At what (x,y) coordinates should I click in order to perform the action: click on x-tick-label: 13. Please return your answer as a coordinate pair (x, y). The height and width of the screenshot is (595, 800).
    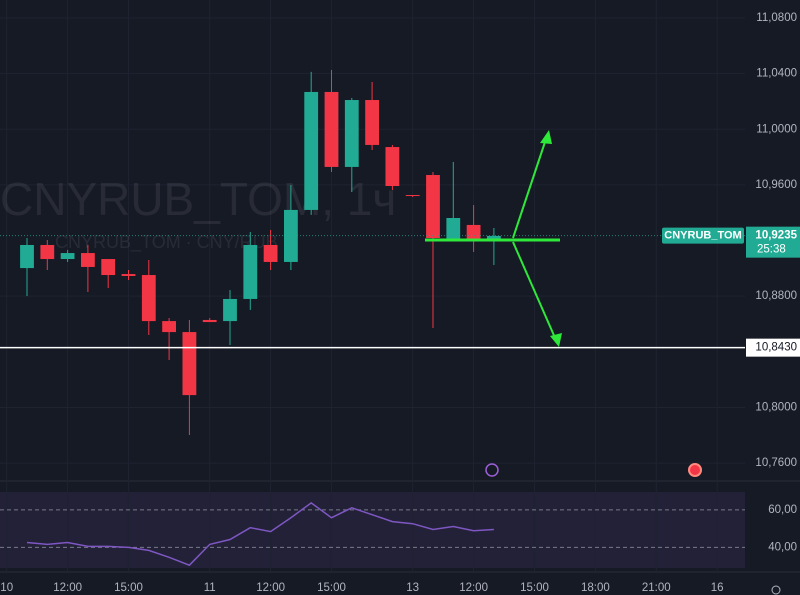
    Looking at the image, I should click on (412, 588).